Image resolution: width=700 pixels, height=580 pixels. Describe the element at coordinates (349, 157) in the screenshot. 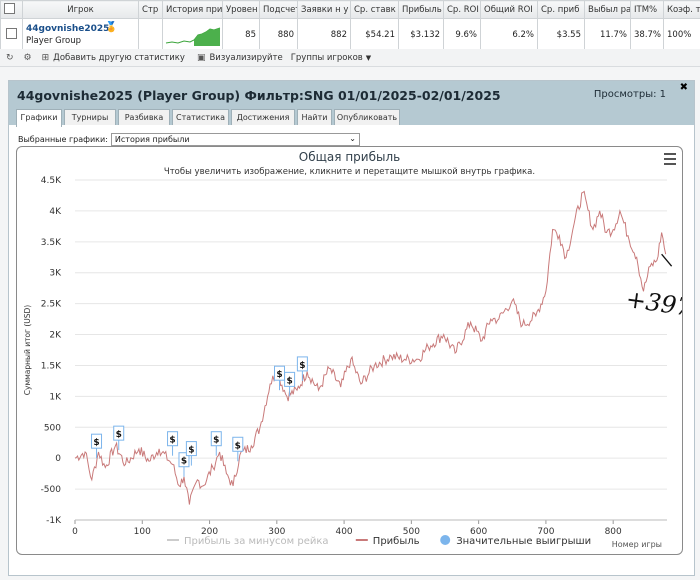

I see `chart-title: Общая прибыль` at that location.